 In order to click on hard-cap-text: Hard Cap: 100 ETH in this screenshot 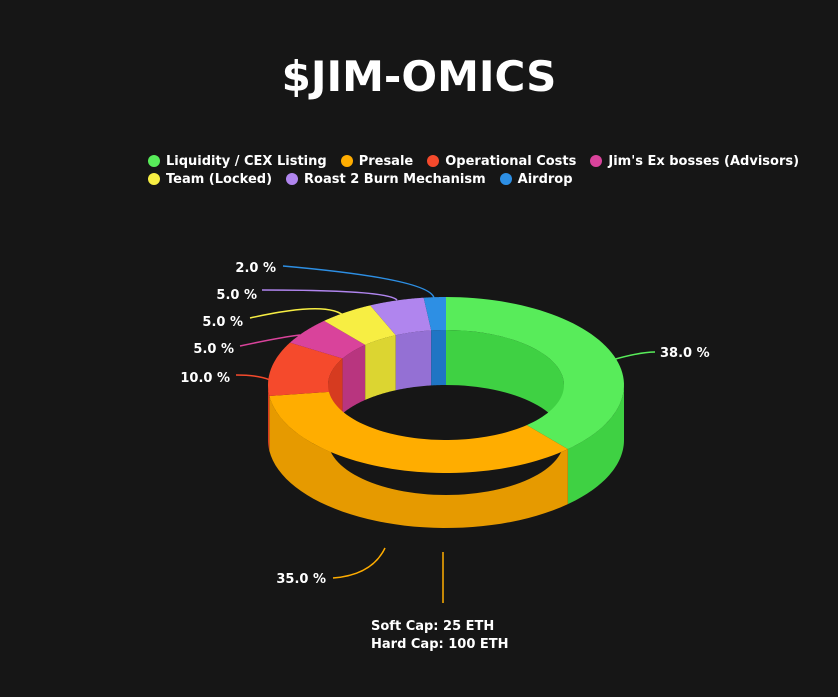, I will do `click(440, 644)`.